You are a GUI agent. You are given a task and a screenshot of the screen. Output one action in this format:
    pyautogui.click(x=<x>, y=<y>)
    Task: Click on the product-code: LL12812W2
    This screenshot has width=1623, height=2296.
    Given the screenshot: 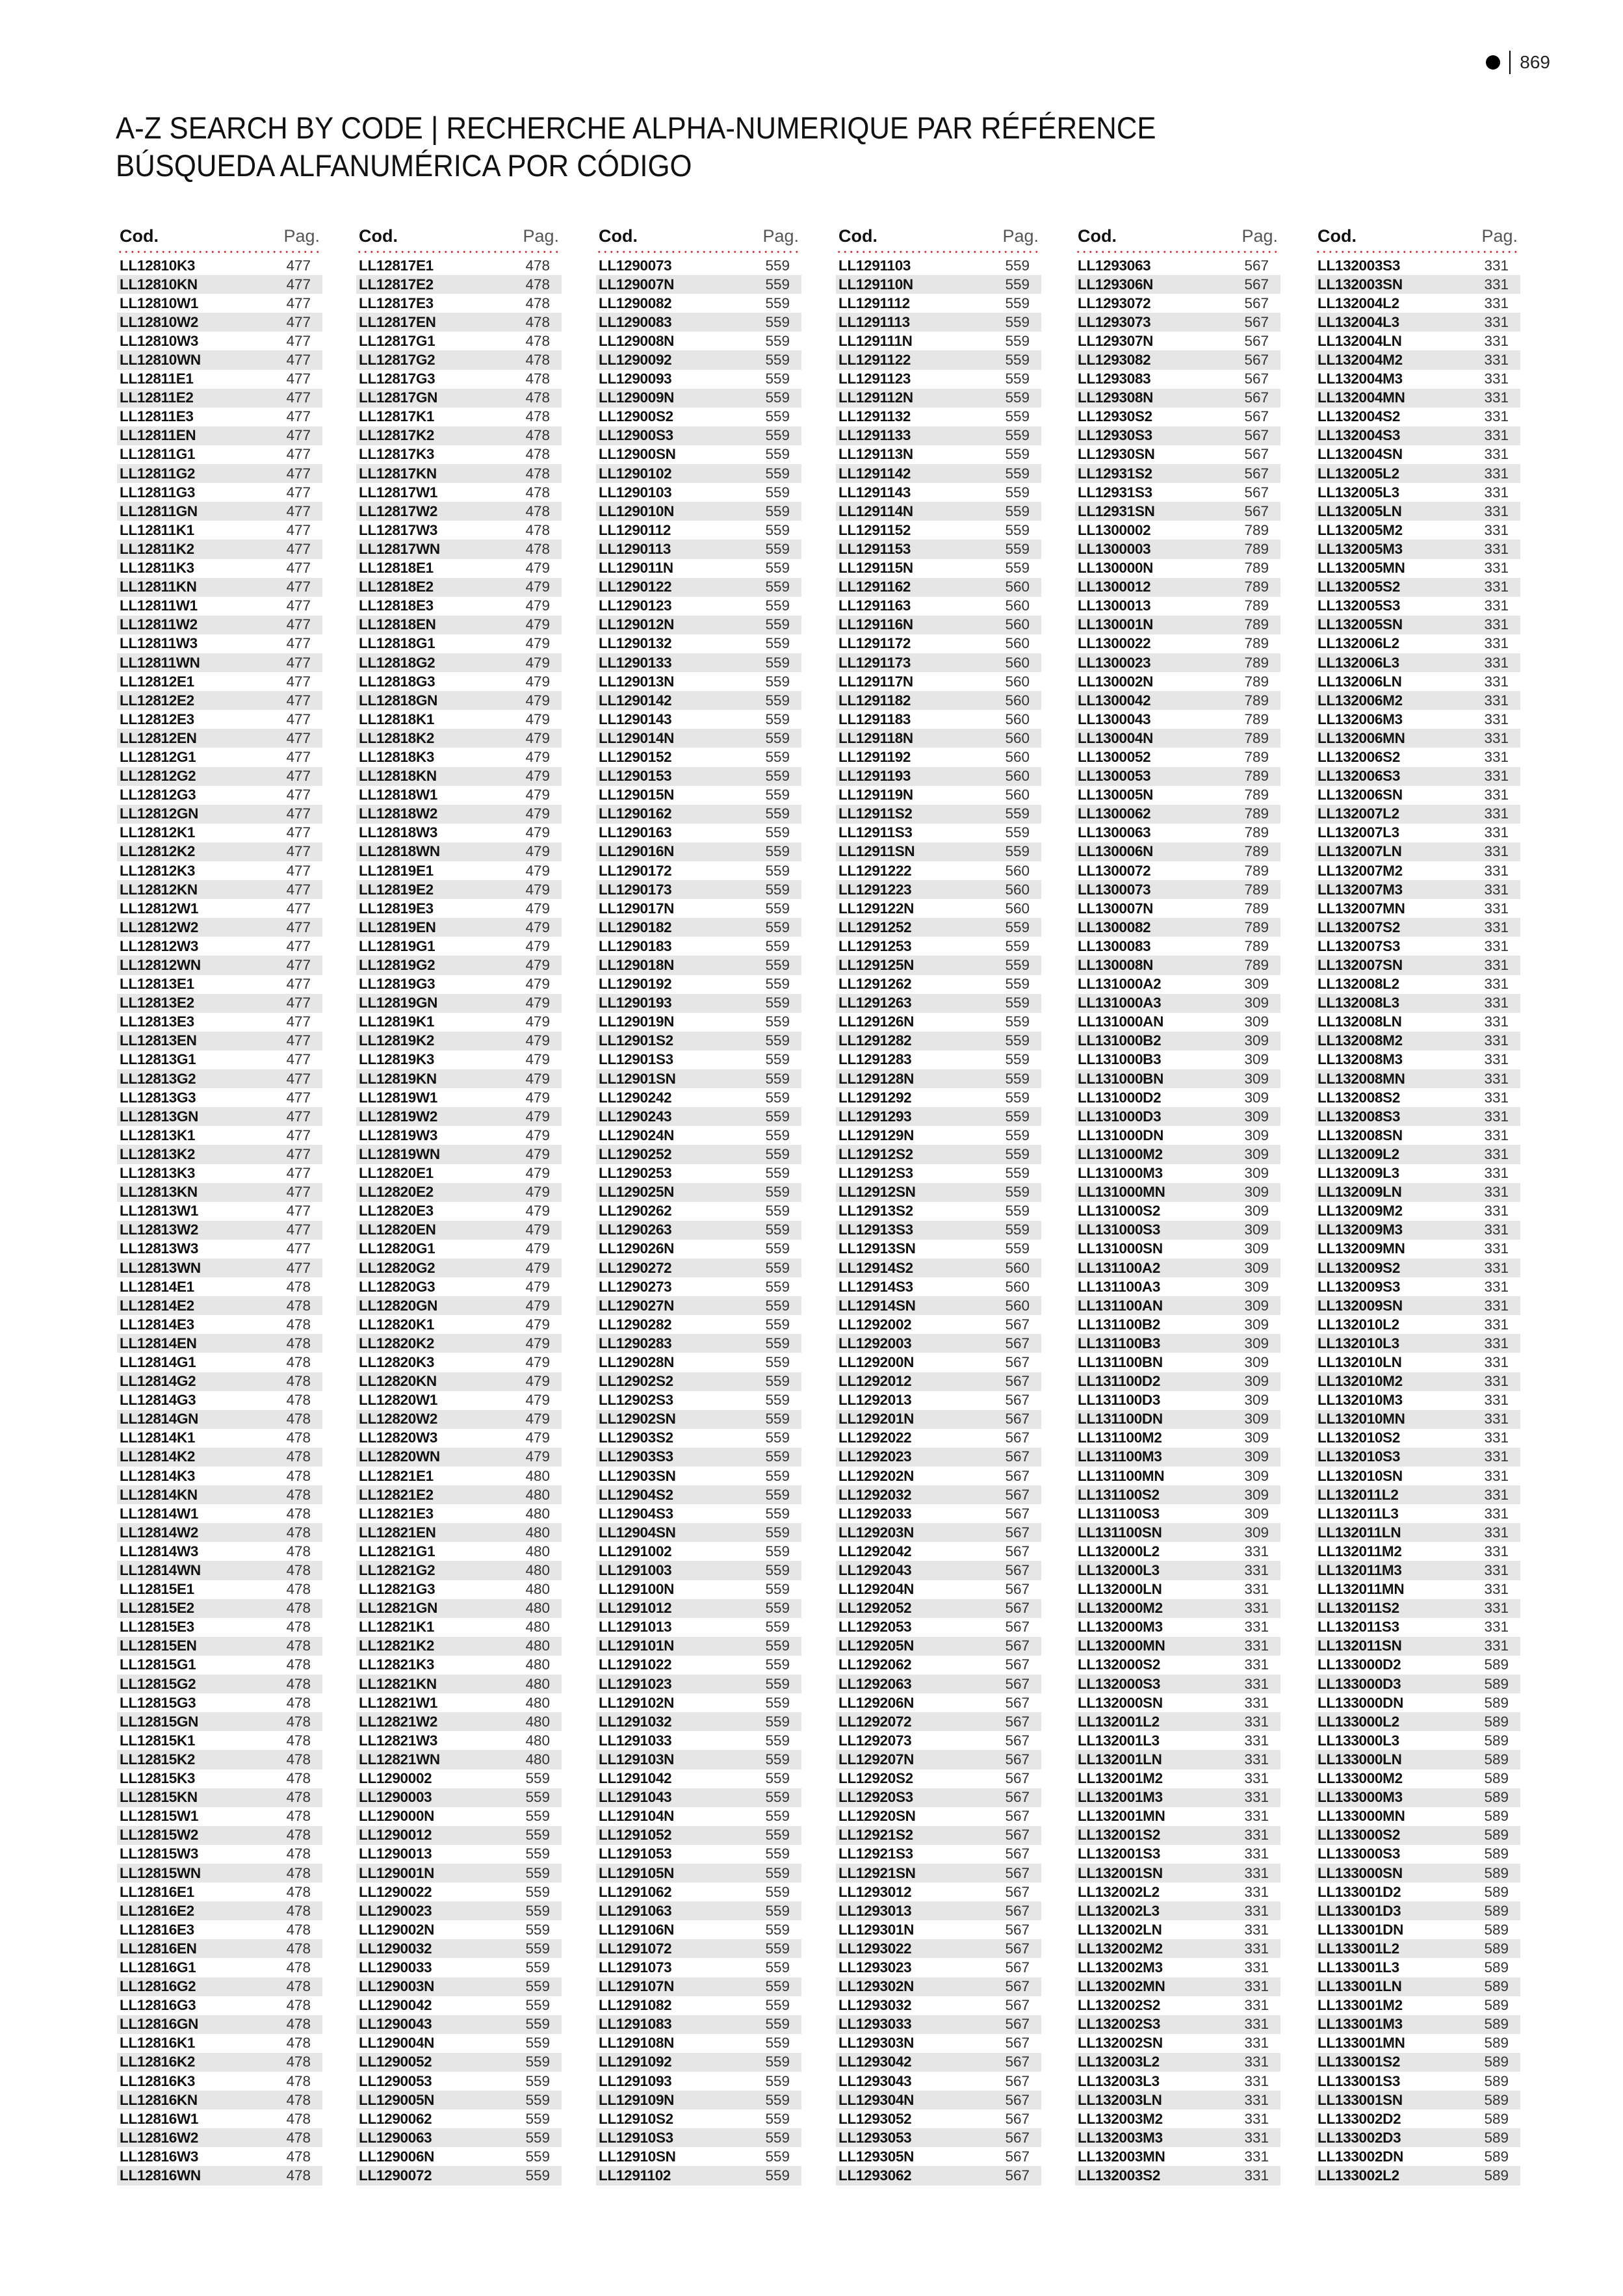 What is the action you would take?
    pyautogui.click(x=159, y=927)
    